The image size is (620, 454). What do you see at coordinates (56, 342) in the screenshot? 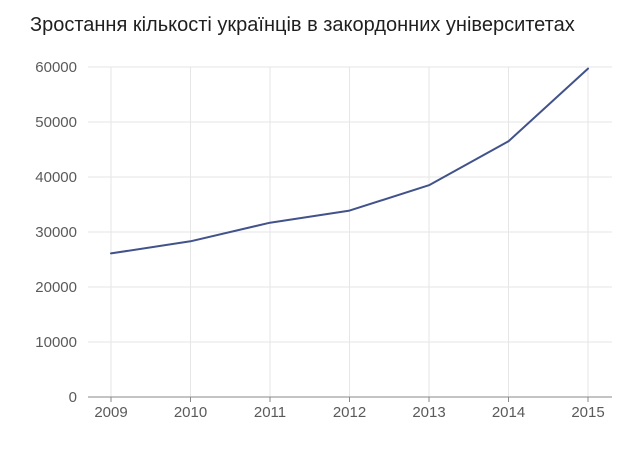
I see `y-tick-label: 10000` at bounding box center [56, 342].